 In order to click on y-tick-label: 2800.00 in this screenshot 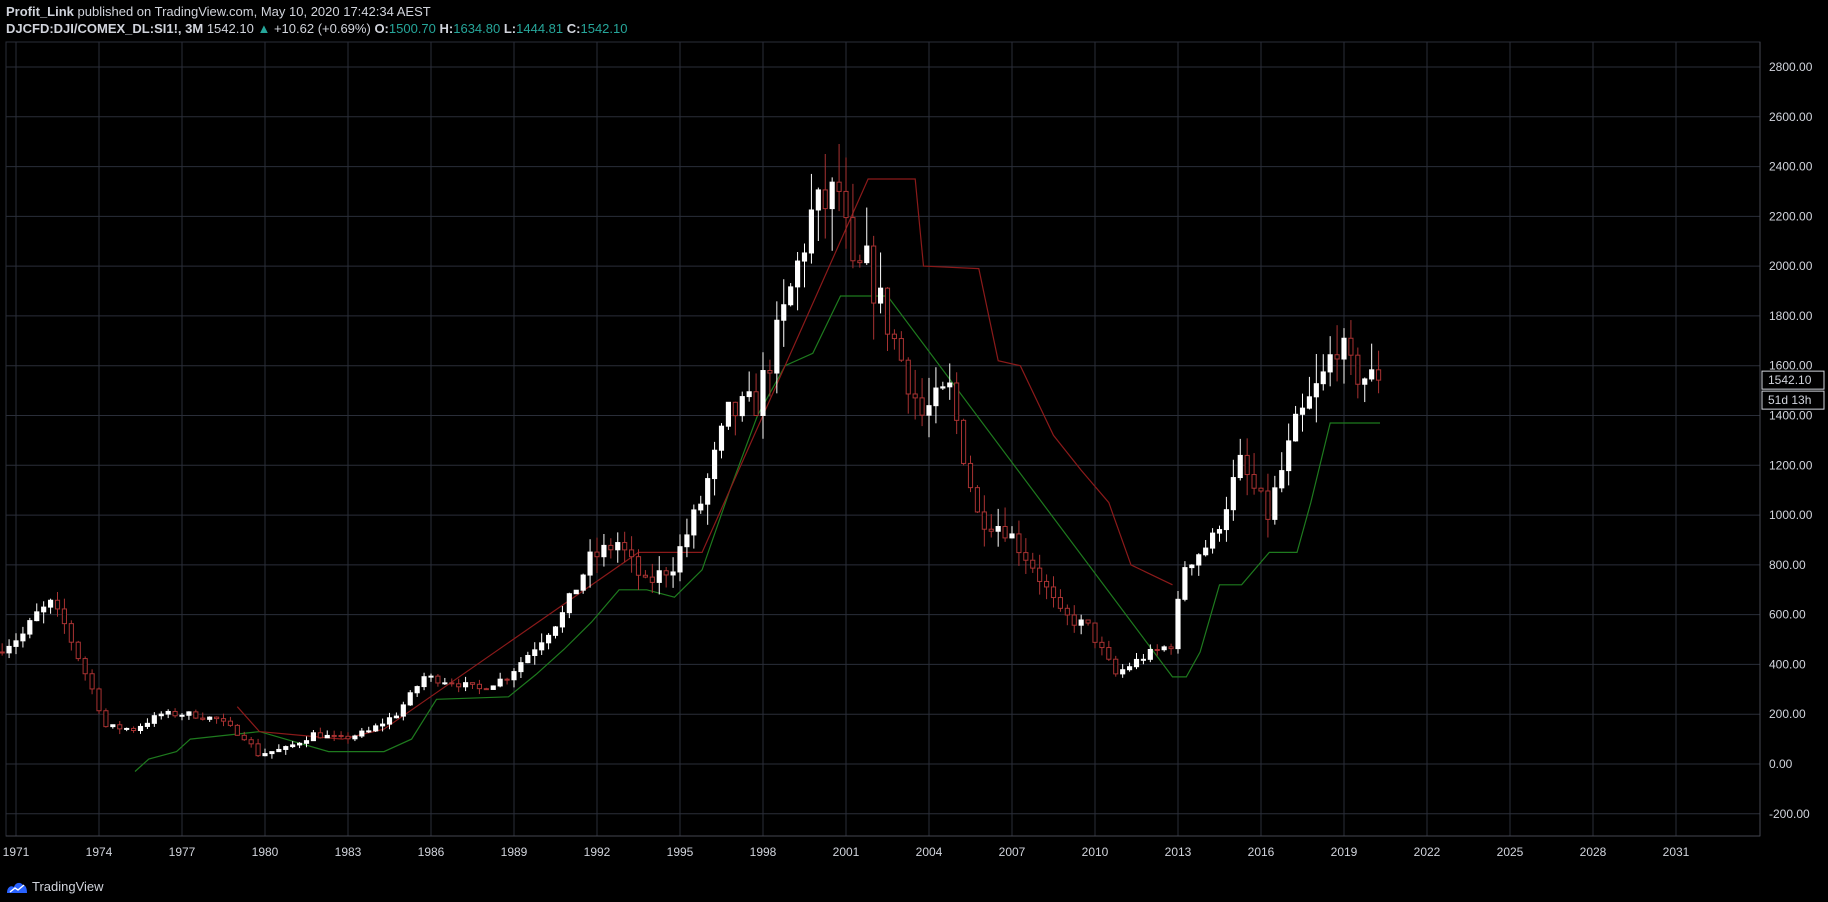, I will do `click(1791, 67)`.